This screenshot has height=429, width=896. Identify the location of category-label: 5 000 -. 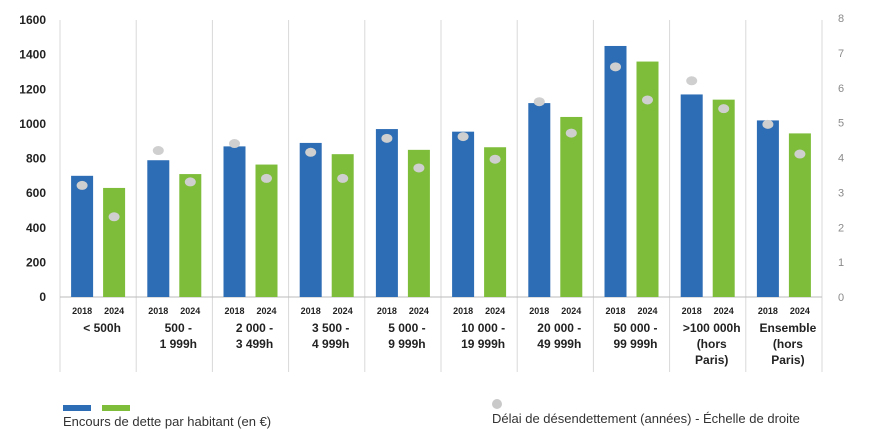
(406, 328).